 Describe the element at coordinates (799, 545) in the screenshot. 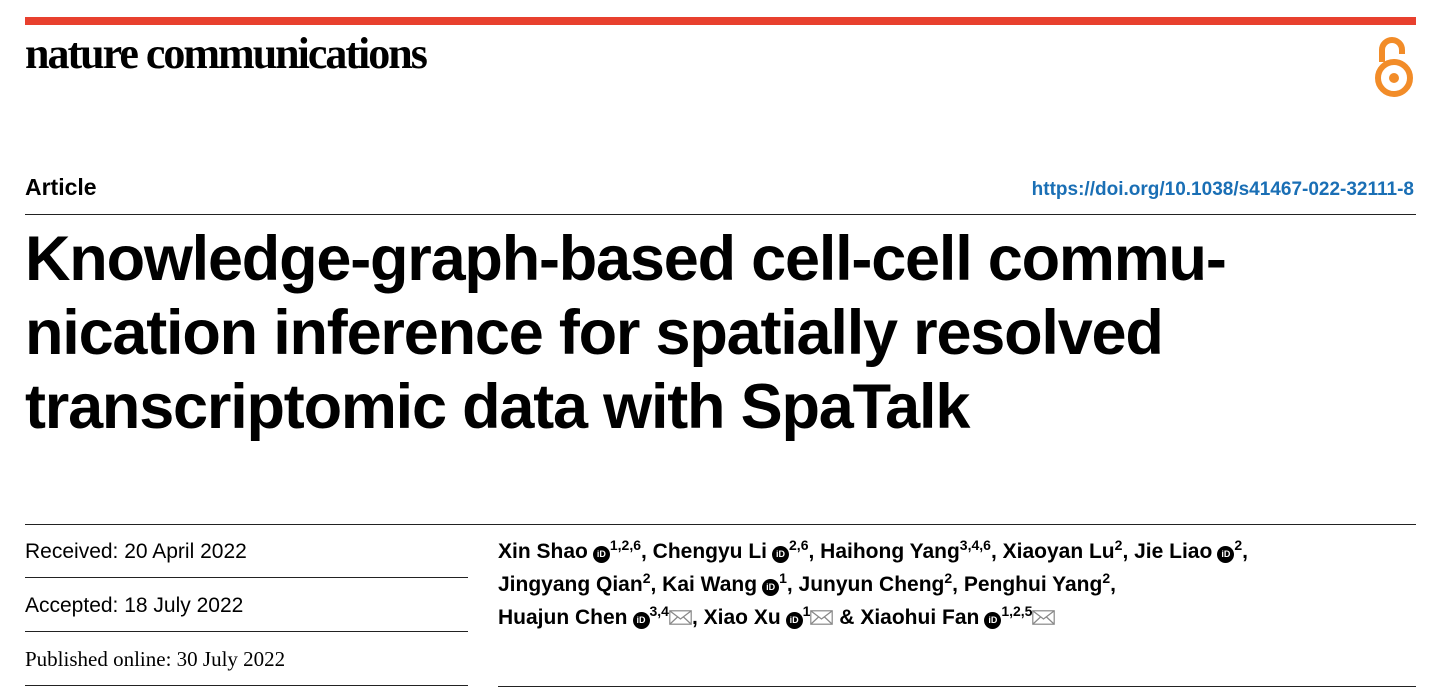

I see `author-affiliation: 2,6` at that location.